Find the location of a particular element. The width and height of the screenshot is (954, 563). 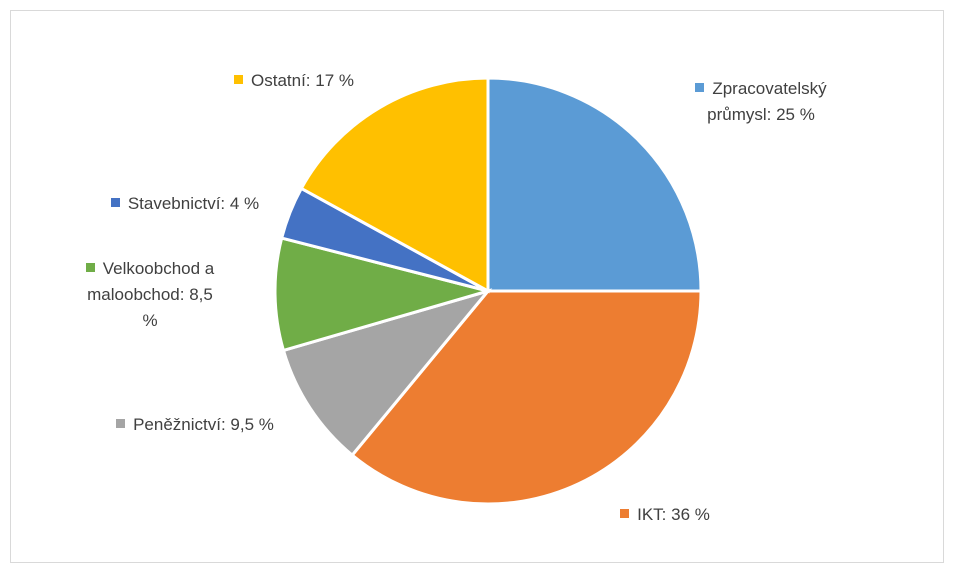

data-label: Peněžnictví: 9,5 % is located at coordinates (195, 425).